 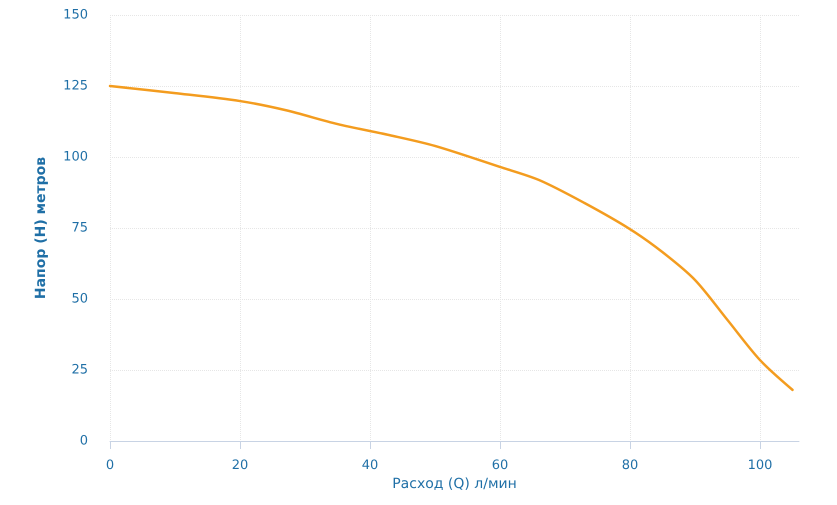 What do you see at coordinates (760, 465) in the screenshot?
I see `x-tick-label: 100` at bounding box center [760, 465].